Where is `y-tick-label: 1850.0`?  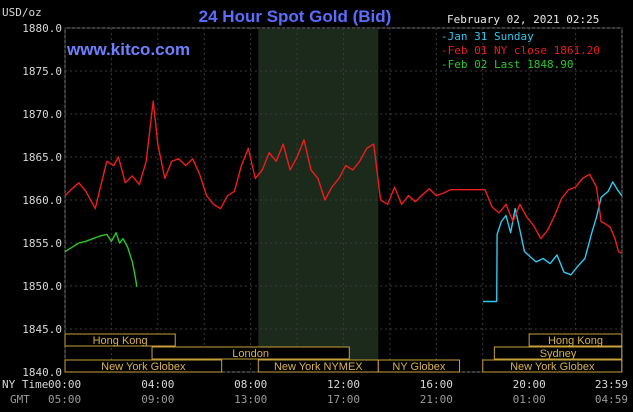 y-tick-label: 1850.0 is located at coordinates (42, 286).